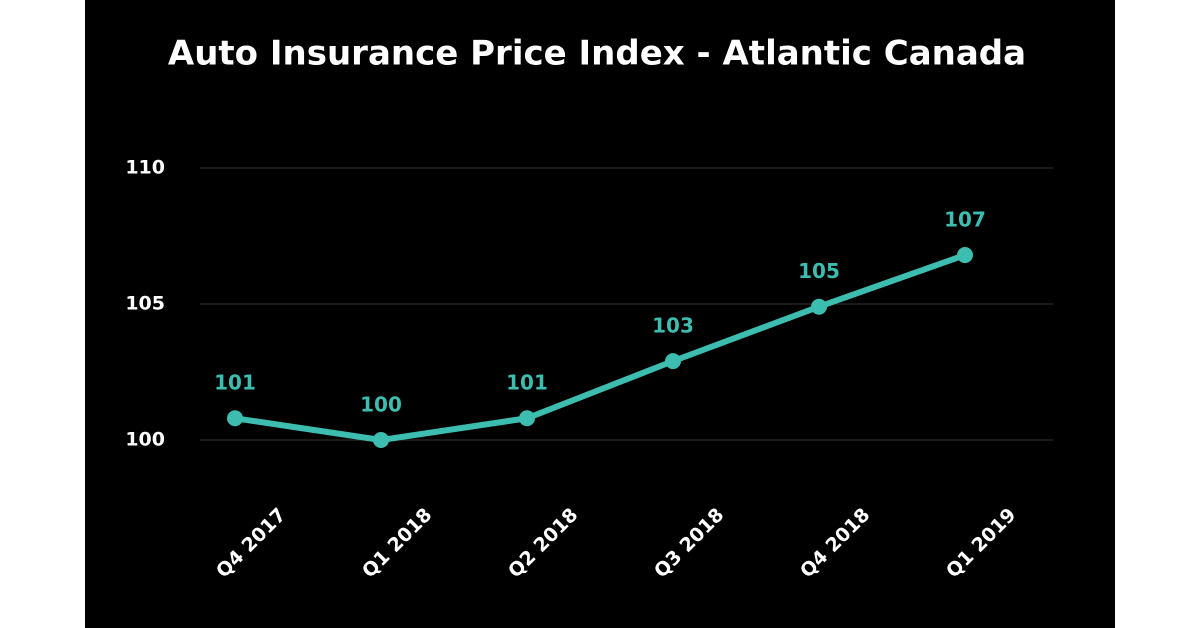 The height and width of the screenshot is (628, 1200). Describe the element at coordinates (819, 271) in the screenshot. I see `value-label: 105` at that location.